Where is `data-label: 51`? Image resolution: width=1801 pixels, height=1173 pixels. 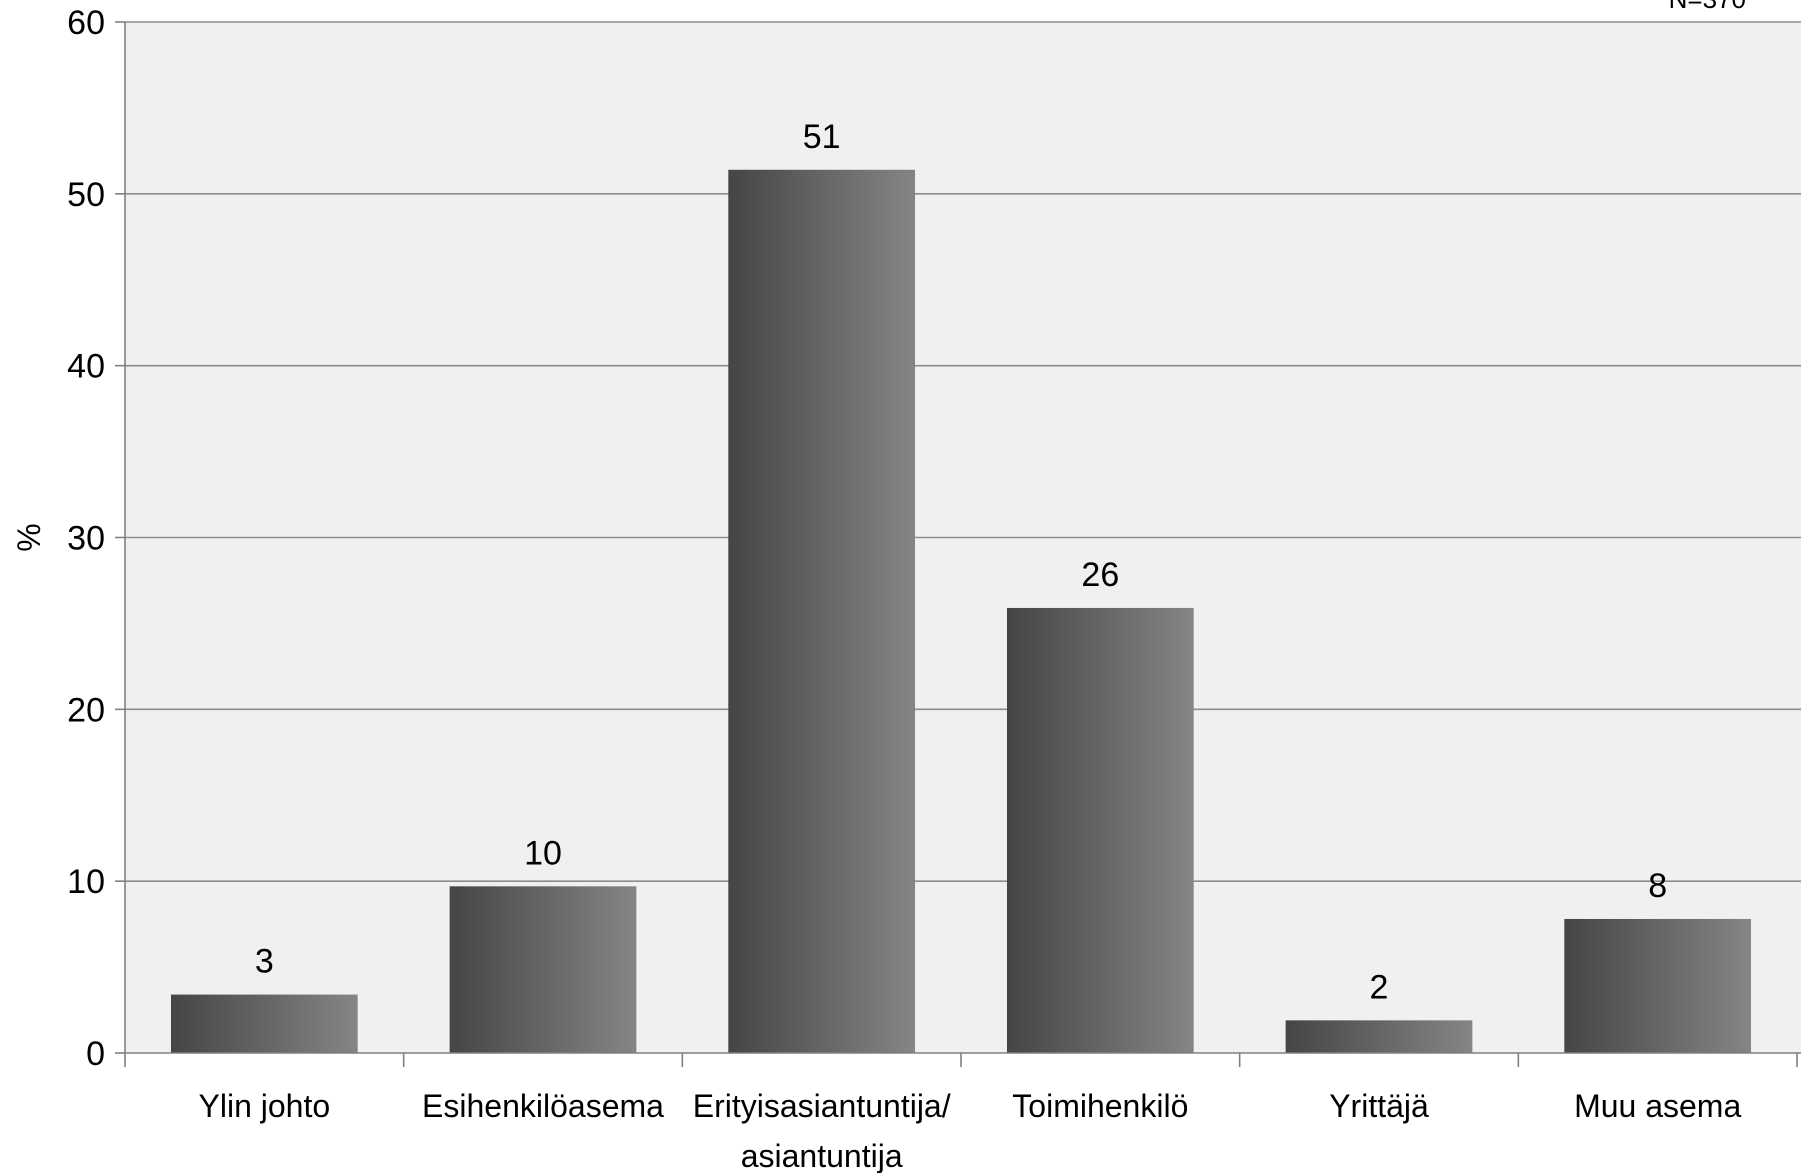
data-label: 51 is located at coordinates (822, 137).